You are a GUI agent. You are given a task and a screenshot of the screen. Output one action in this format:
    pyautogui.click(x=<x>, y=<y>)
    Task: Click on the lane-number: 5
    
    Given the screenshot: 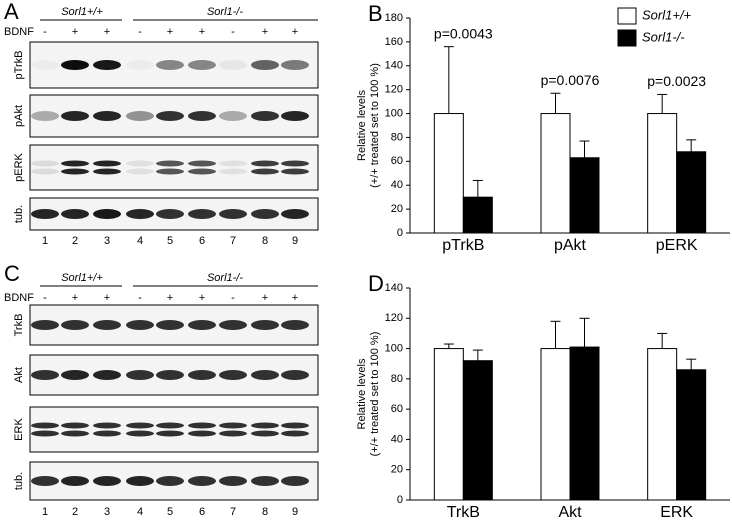 What is the action you would take?
    pyautogui.click(x=170, y=241)
    